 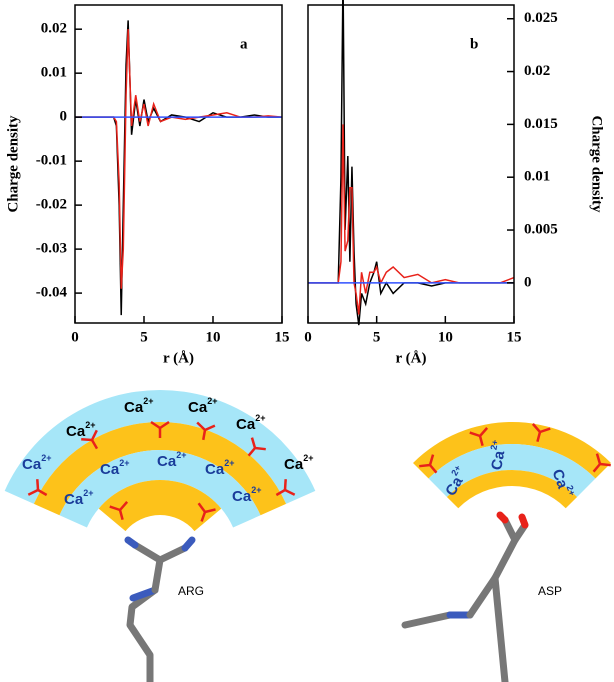 What do you see at coordinates (541, 124) in the screenshot?
I see `y-tick-label: 0.015` at bounding box center [541, 124].